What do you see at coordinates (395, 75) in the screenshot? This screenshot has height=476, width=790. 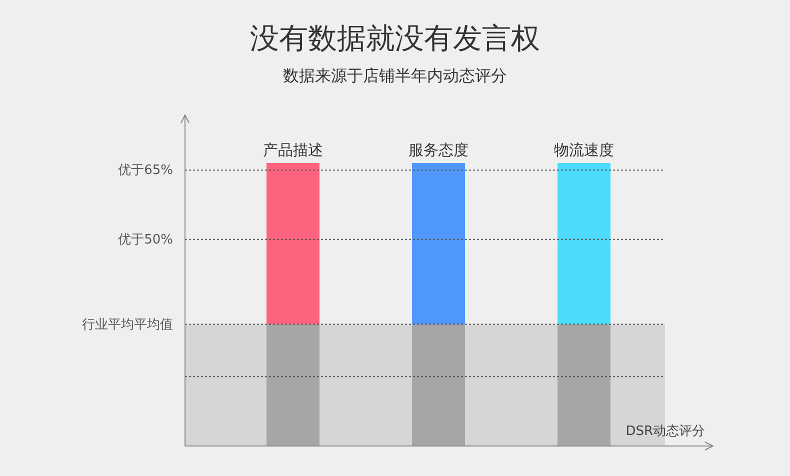 I see `subtitle: 数据来源于店铺半年内动态评分` at bounding box center [395, 75].